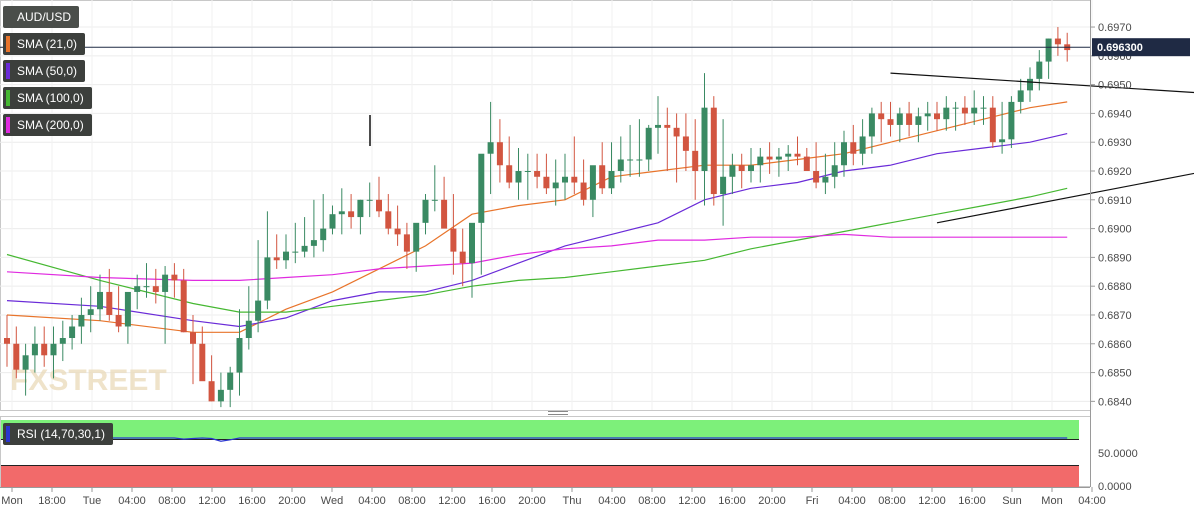 The height and width of the screenshot is (513, 1194). I want to click on price-tick-label: 0.6880, so click(1115, 287).